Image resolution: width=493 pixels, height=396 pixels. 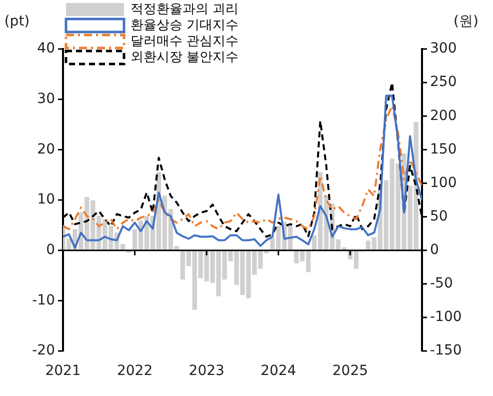 I want to click on y-tick-label: 10, so click(x=46, y=200).